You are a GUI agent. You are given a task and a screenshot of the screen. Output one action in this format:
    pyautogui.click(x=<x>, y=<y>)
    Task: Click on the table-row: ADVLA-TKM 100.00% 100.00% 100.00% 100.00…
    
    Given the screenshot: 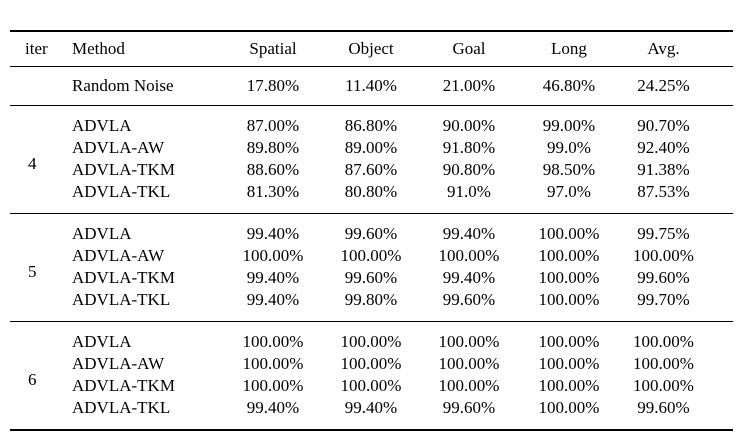 What is the action you would take?
    pyautogui.click(x=371, y=386)
    